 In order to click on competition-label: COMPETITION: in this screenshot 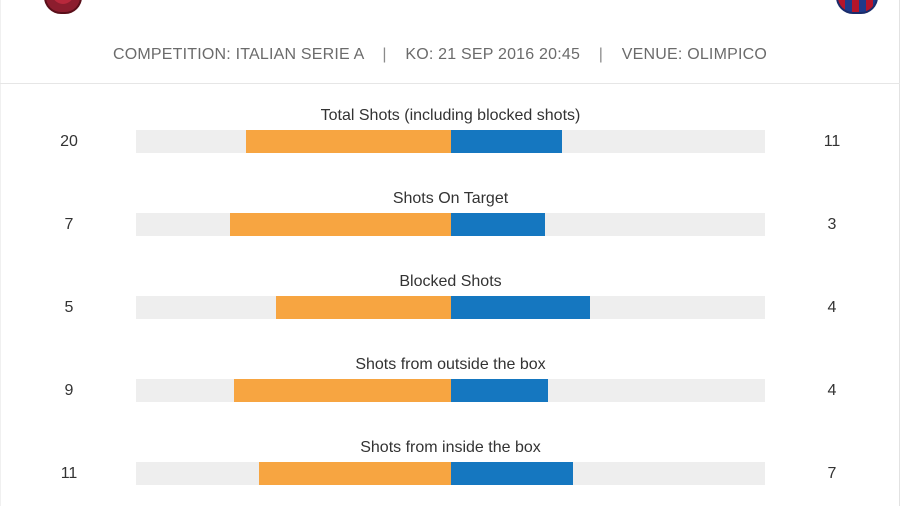, I will do `click(171, 54)`.